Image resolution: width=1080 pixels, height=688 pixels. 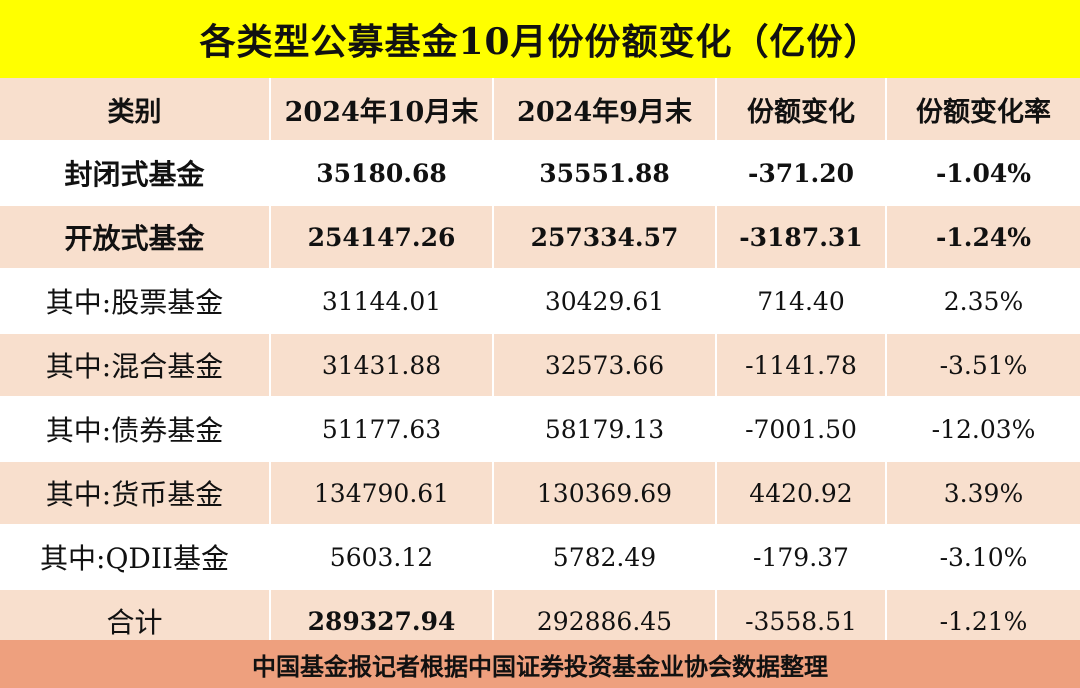 What do you see at coordinates (801, 110) in the screenshot?
I see `header-share-change: 份额变化` at bounding box center [801, 110].